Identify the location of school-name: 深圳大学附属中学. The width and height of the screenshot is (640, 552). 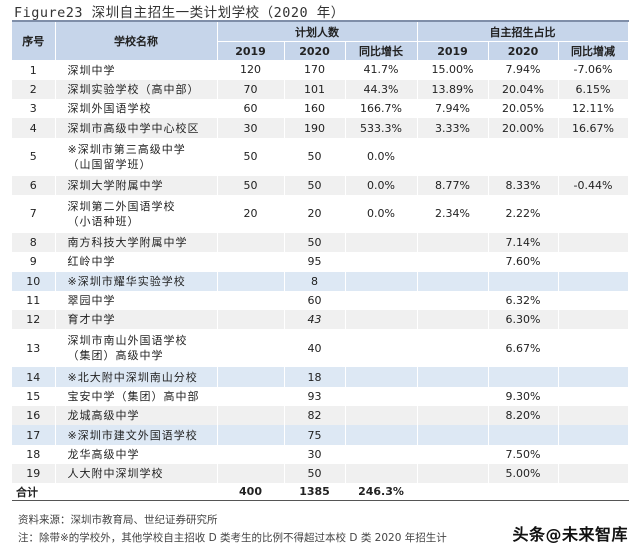
(136, 185).